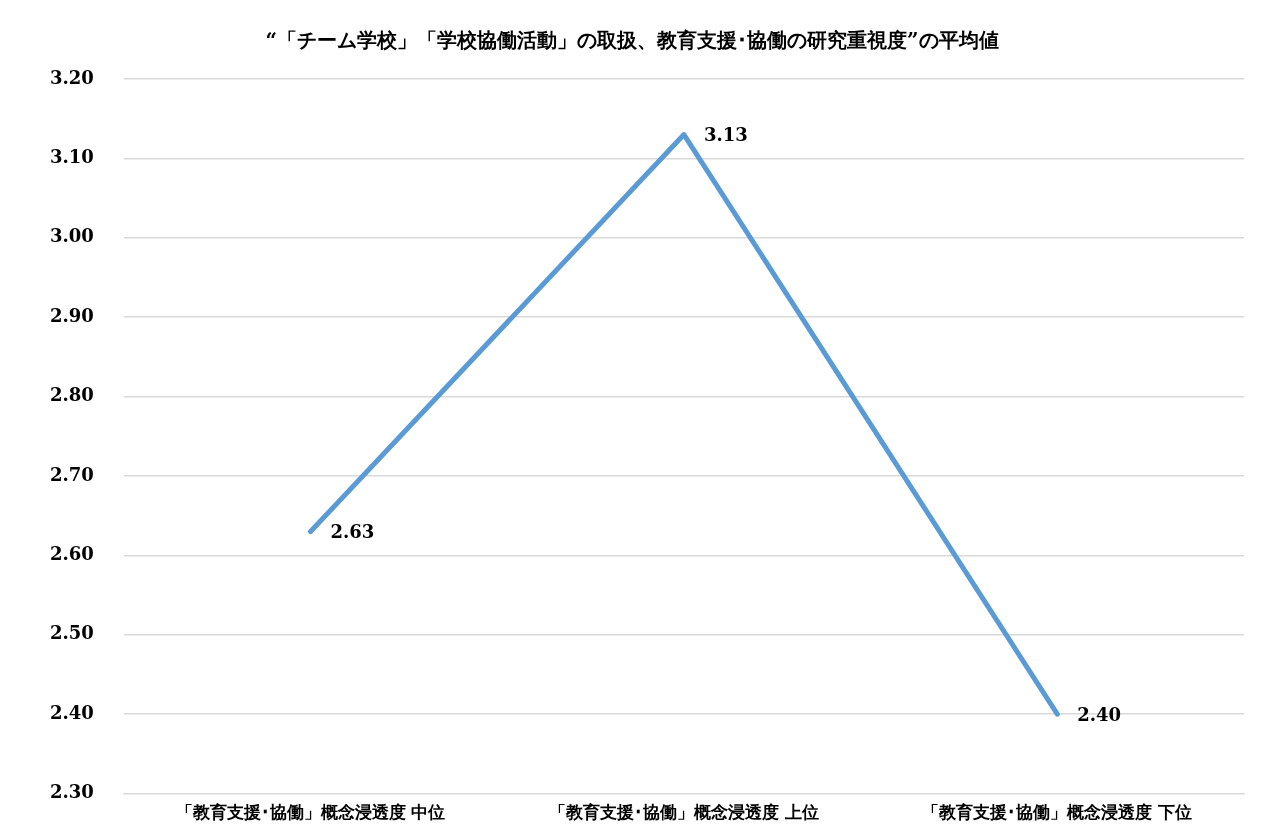 This screenshot has height=839, width=1284. I want to click on text: 2.63, so click(352, 532).